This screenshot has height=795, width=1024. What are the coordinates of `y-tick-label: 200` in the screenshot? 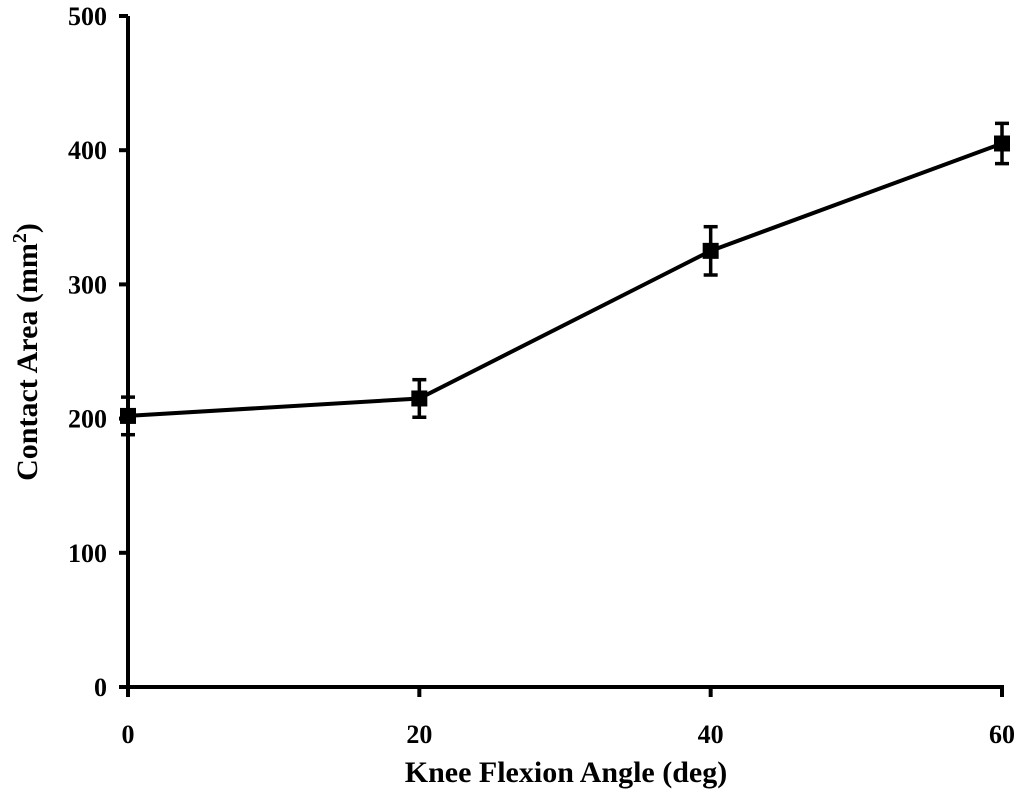 It's located at (87, 419).